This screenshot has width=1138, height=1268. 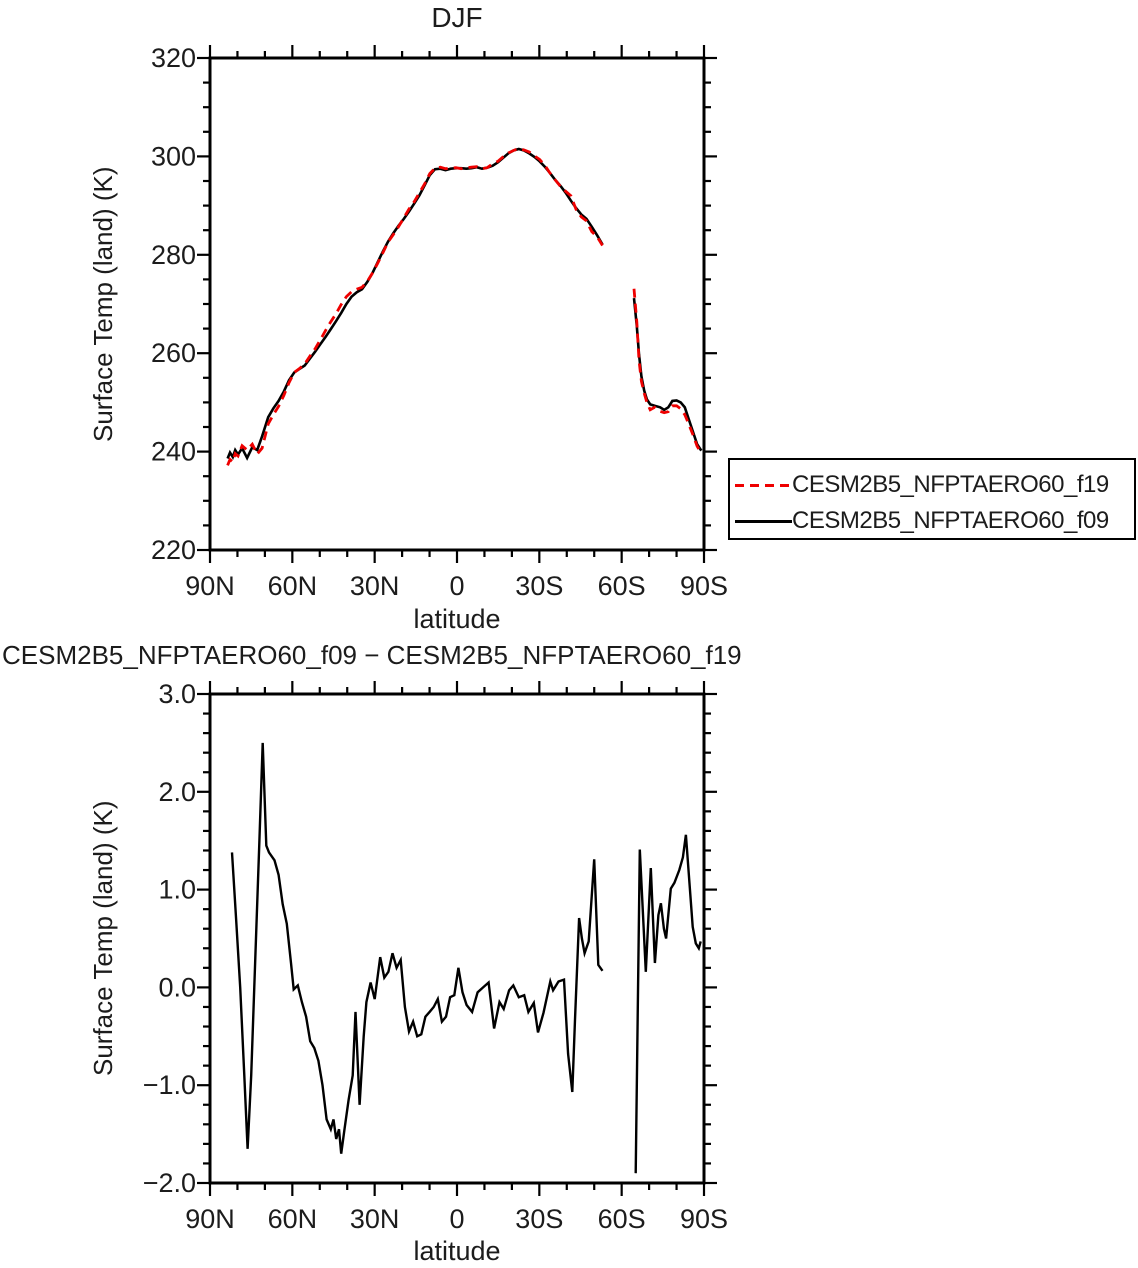 What do you see at coordinates (103, 938) in the screenshot?
I see `bottom-y-axis-label: Surface Temp (land) (K)` at bounding box center [103, 938].